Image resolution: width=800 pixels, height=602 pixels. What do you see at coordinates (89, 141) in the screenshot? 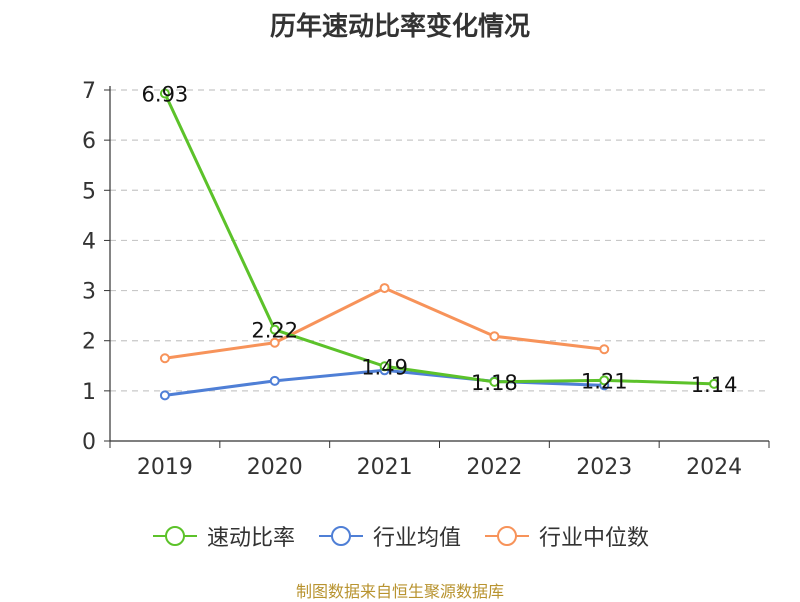
I see `y-tick-label-6: 6` at bounding box center [89, 141].